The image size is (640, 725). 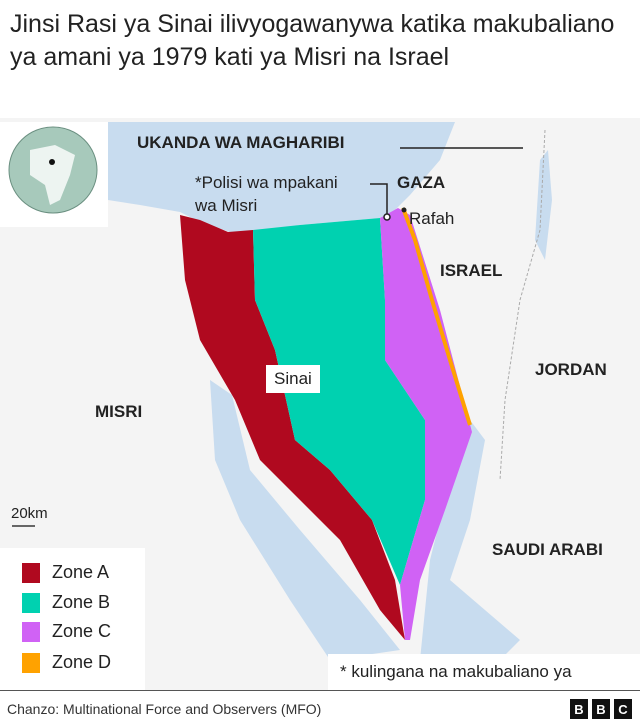 What do you see at coordinates (31, 572) in the screenshot?
I see `swatch-zone-a` at bounding box center [31, 572].